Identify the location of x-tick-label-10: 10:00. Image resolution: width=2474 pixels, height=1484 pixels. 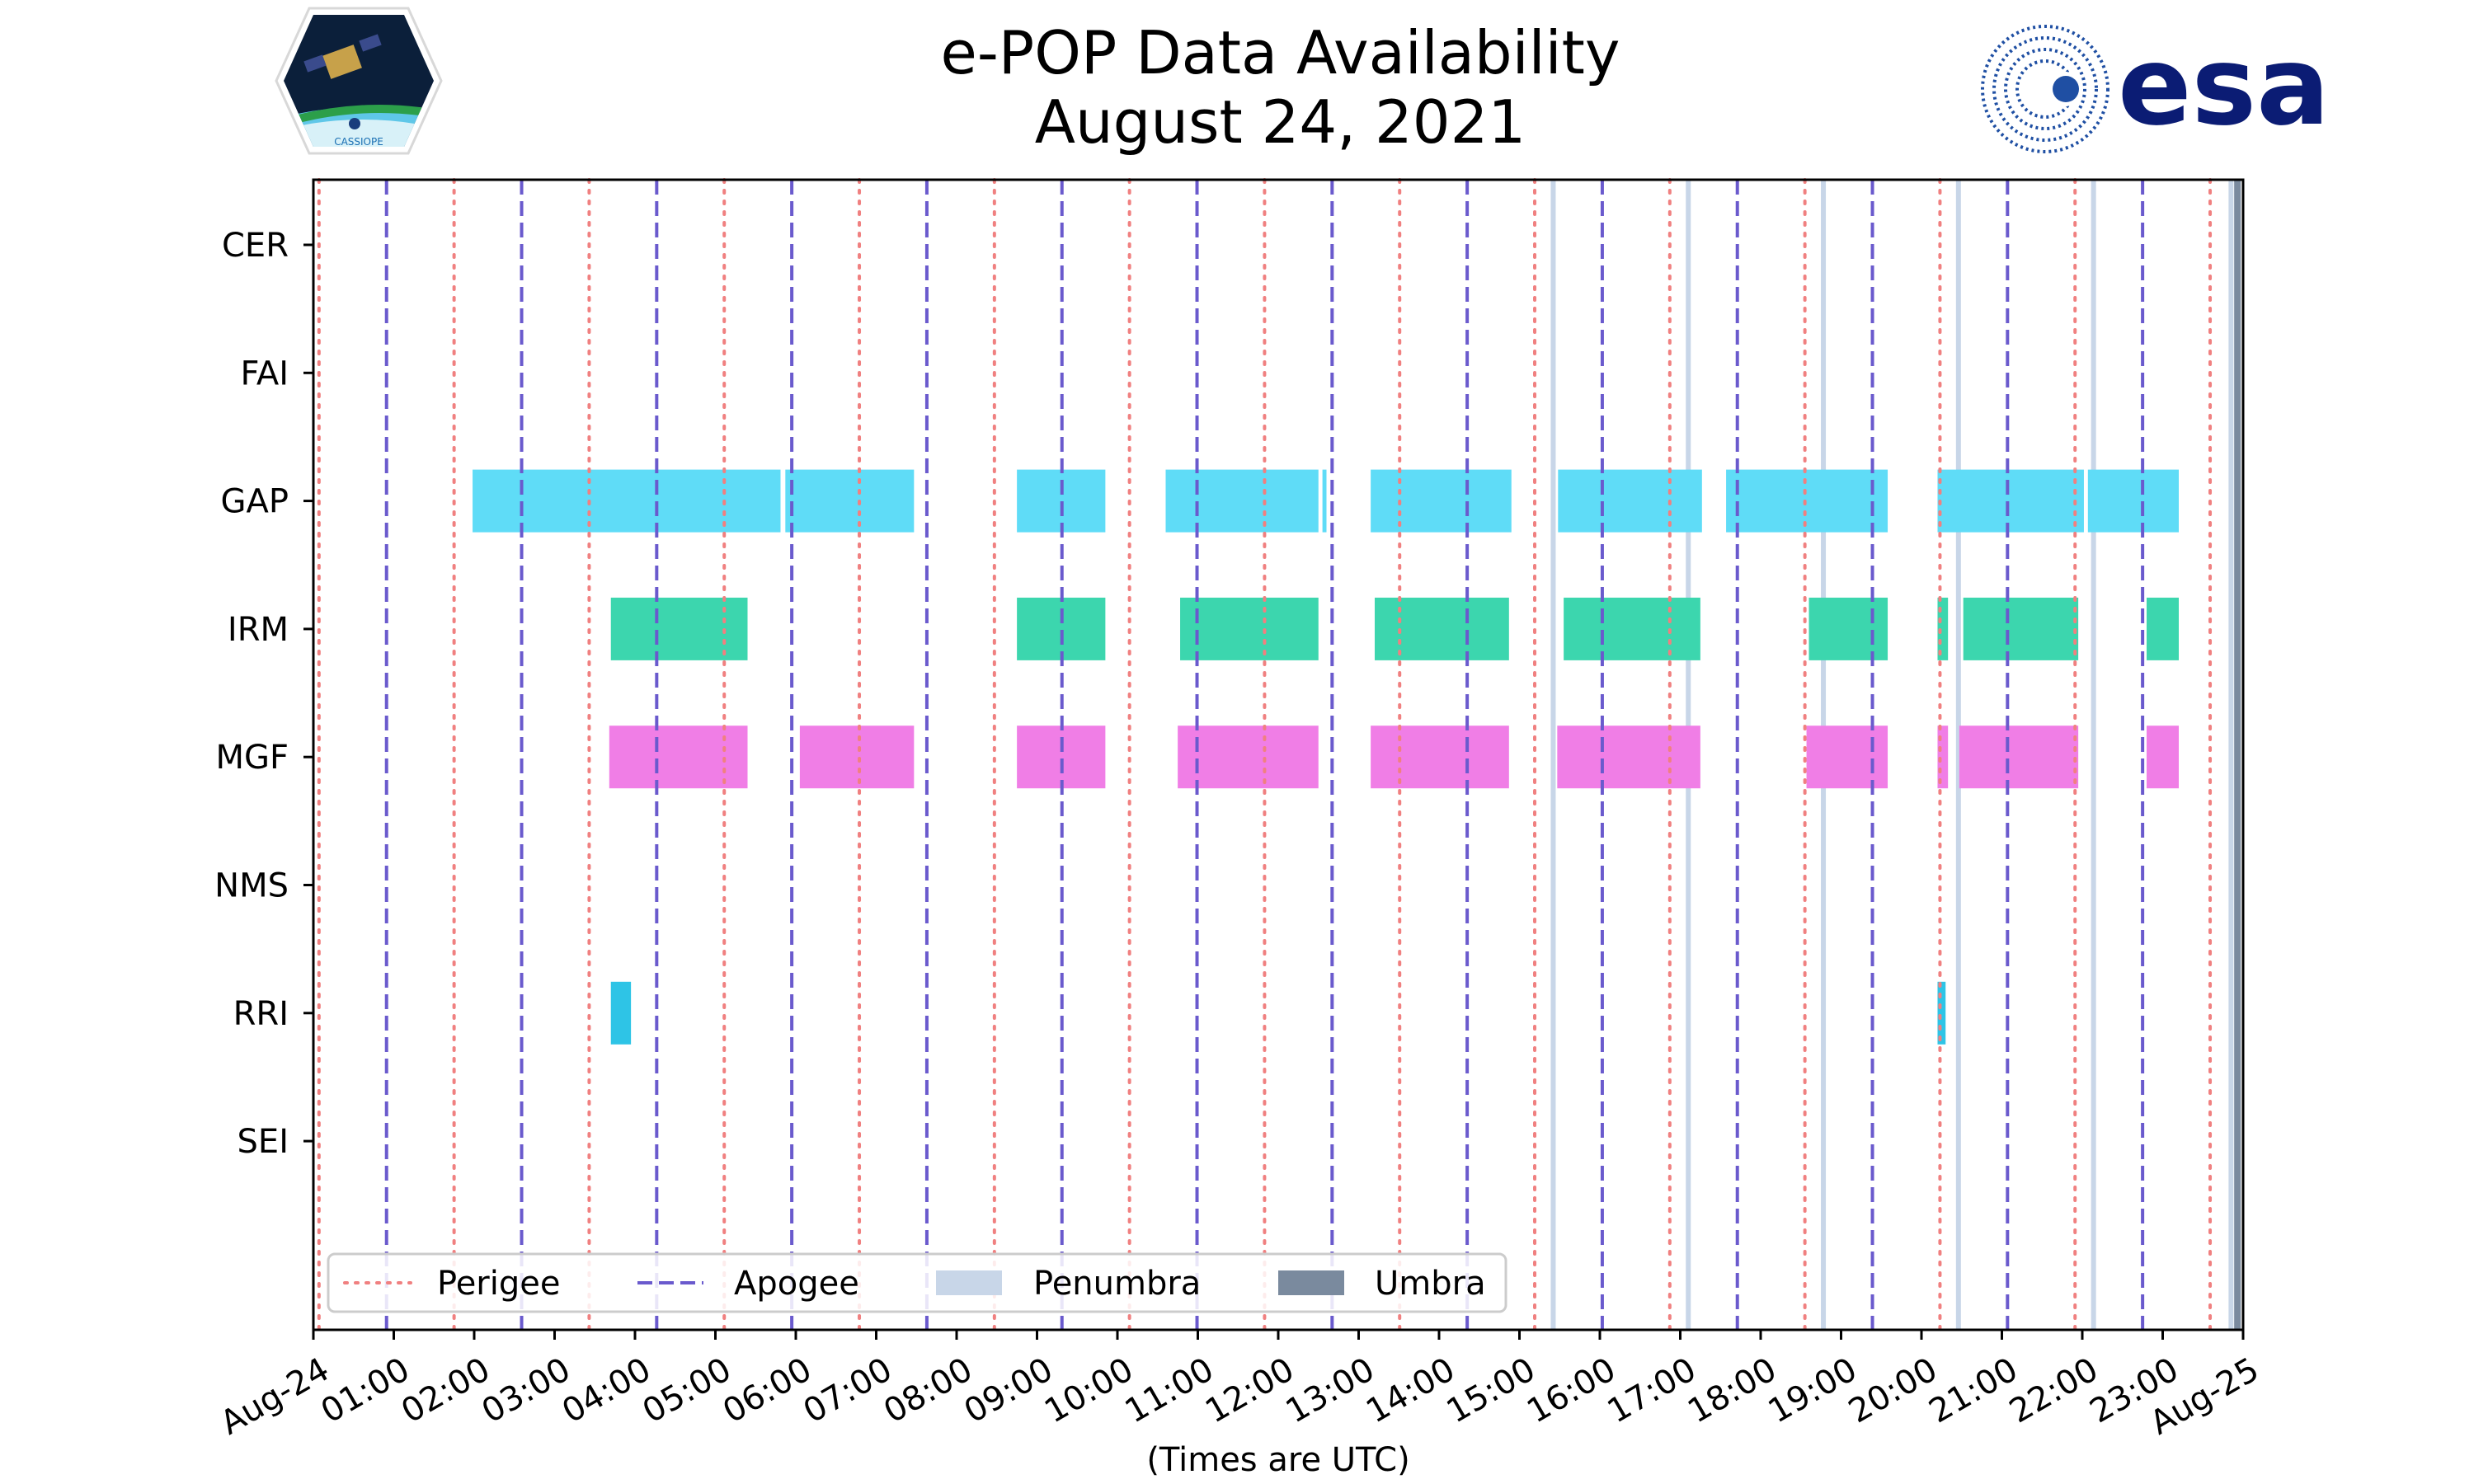
(1089, 1390).